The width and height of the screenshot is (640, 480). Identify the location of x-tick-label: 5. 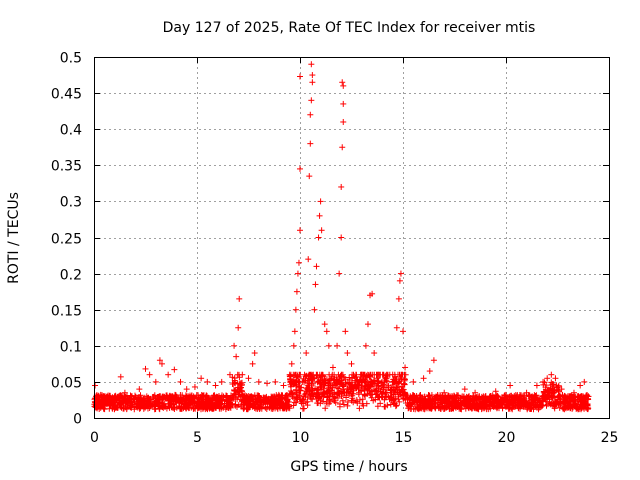
(197, 438).